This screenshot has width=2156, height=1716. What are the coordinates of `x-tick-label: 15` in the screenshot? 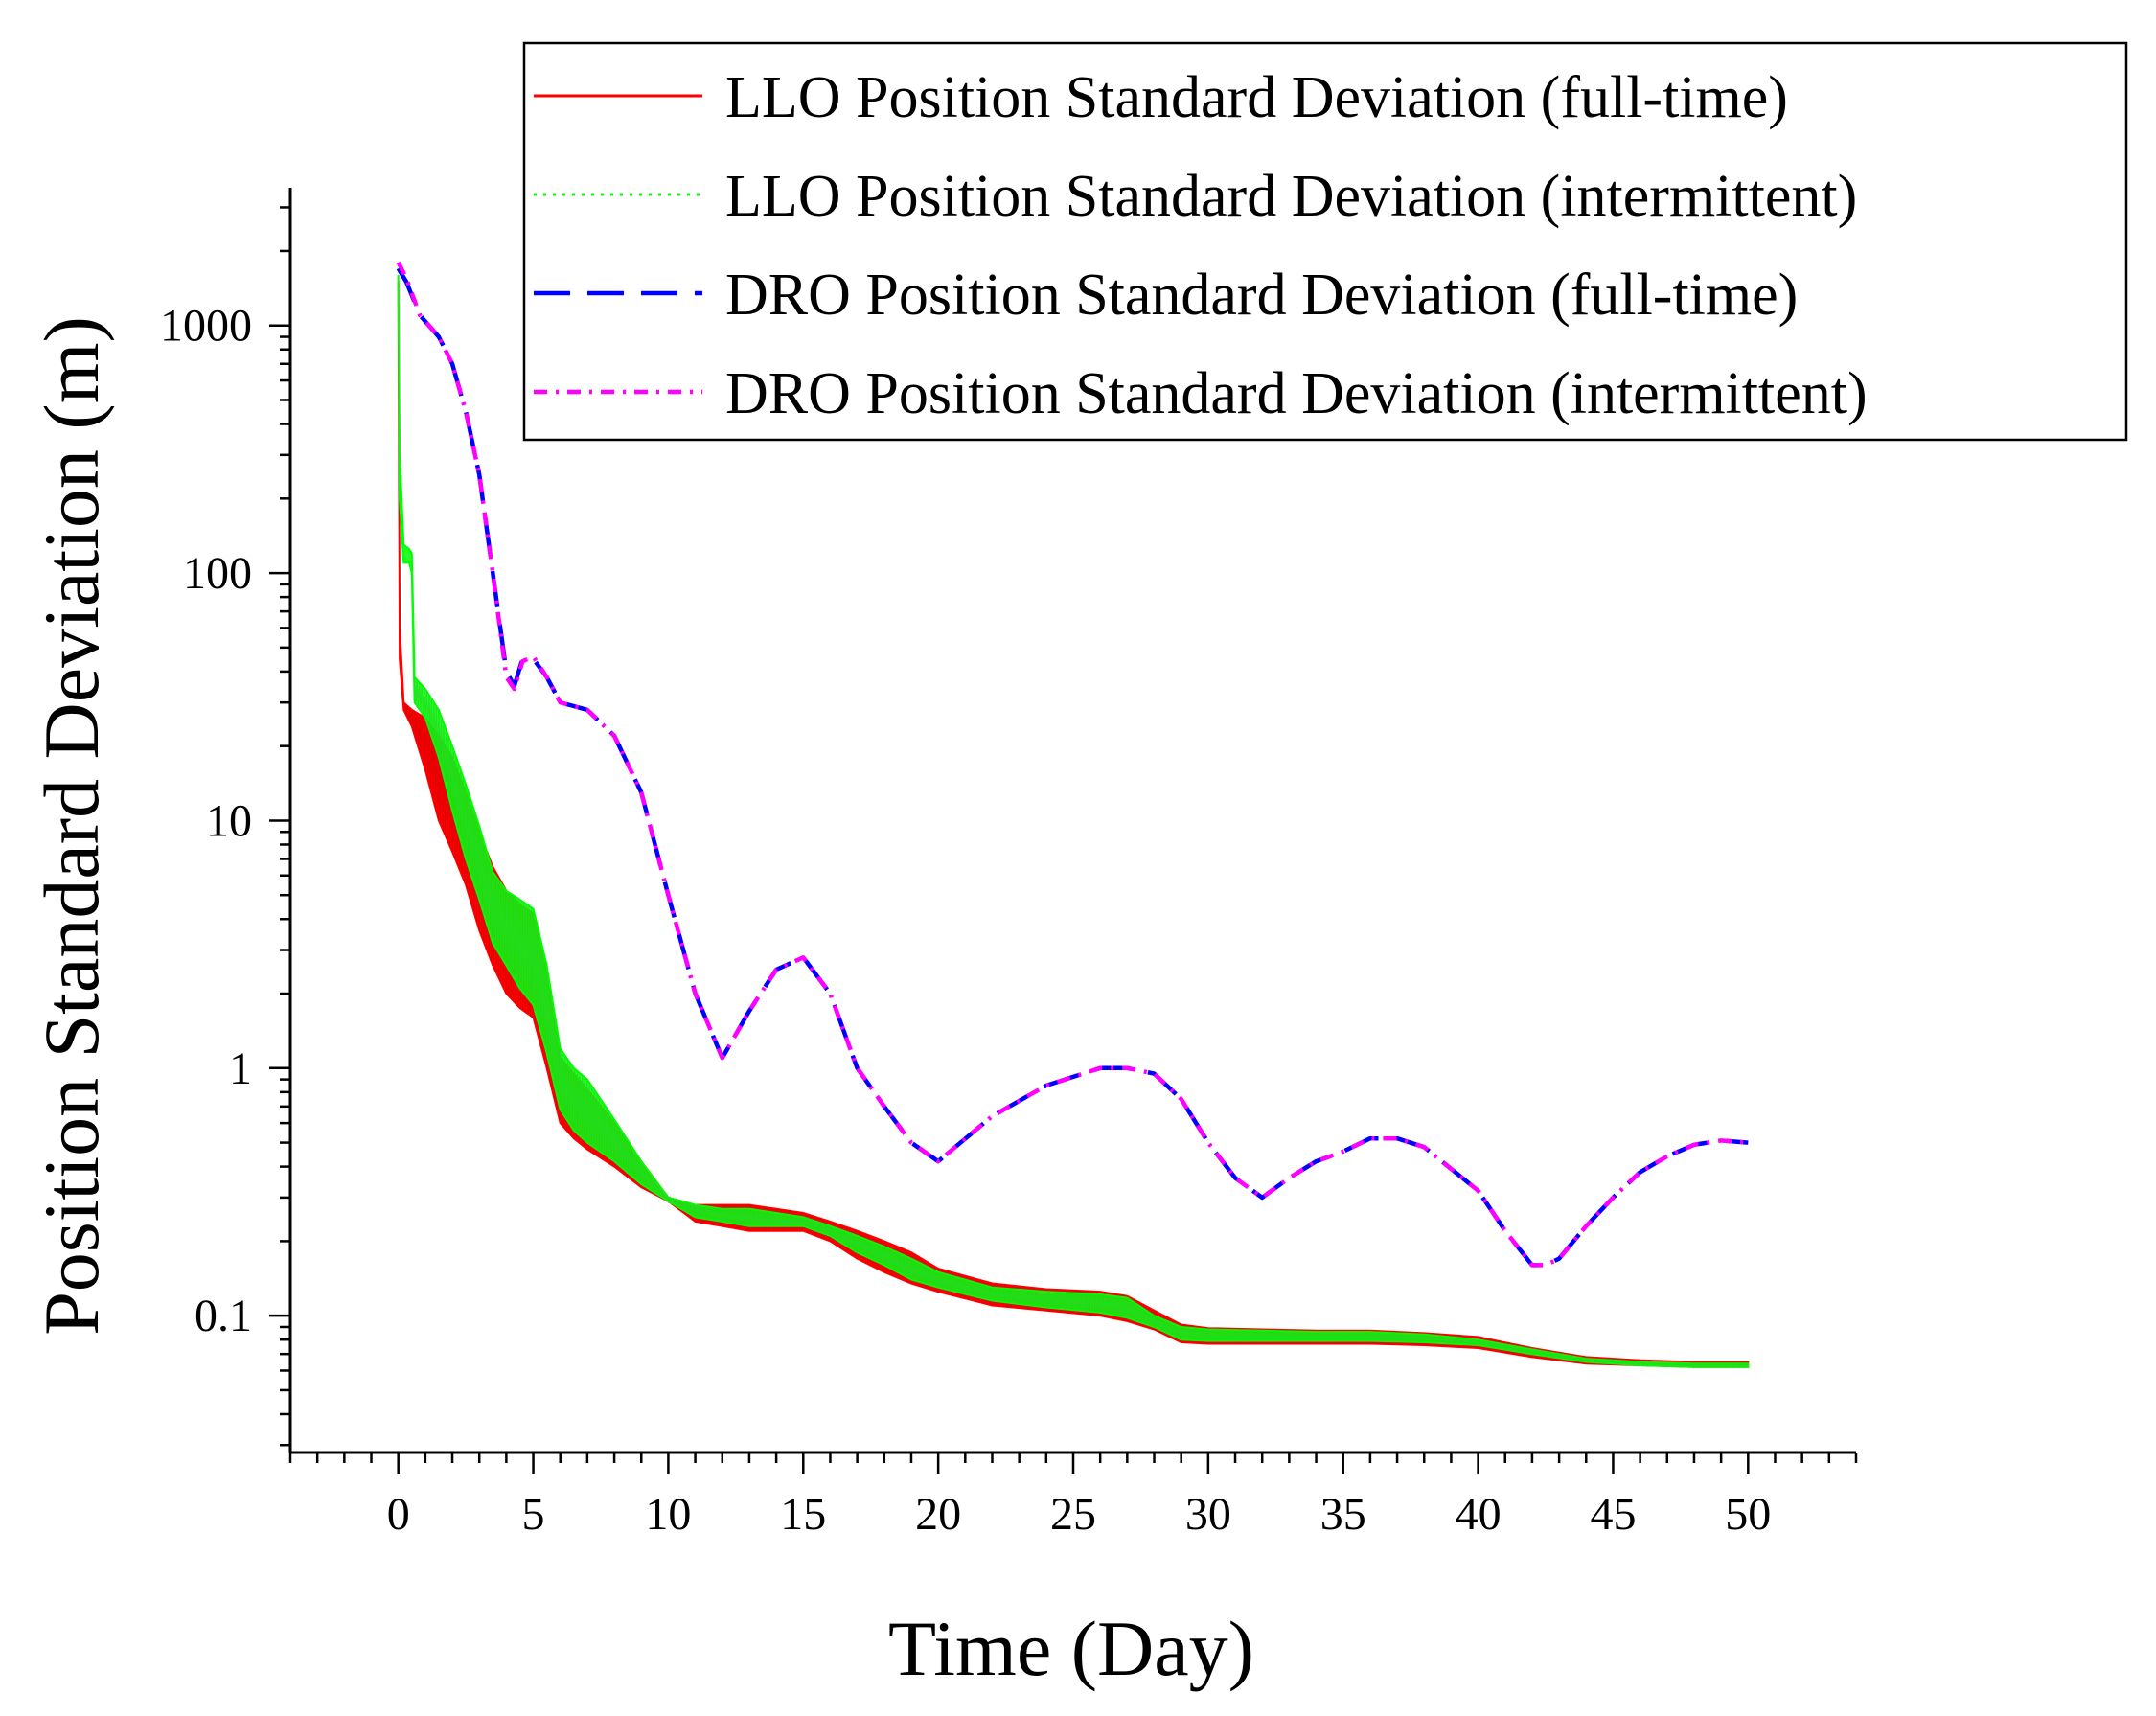 It's located at (803, 1515).